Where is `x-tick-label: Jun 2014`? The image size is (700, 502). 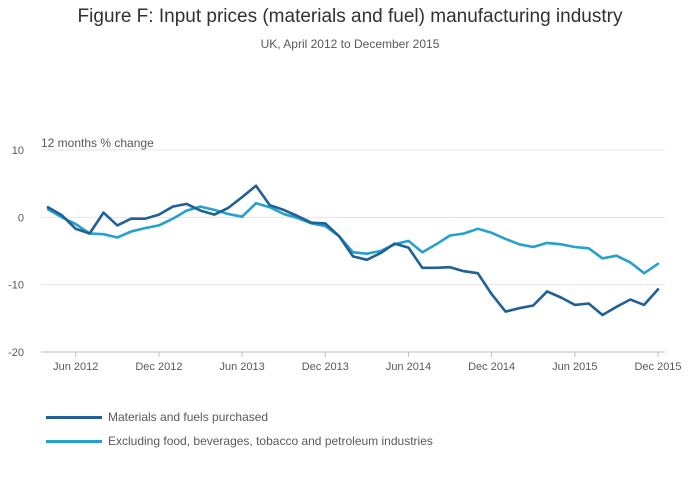 x-tick-label: Jun 2014 is located at coordinates (408, 367).